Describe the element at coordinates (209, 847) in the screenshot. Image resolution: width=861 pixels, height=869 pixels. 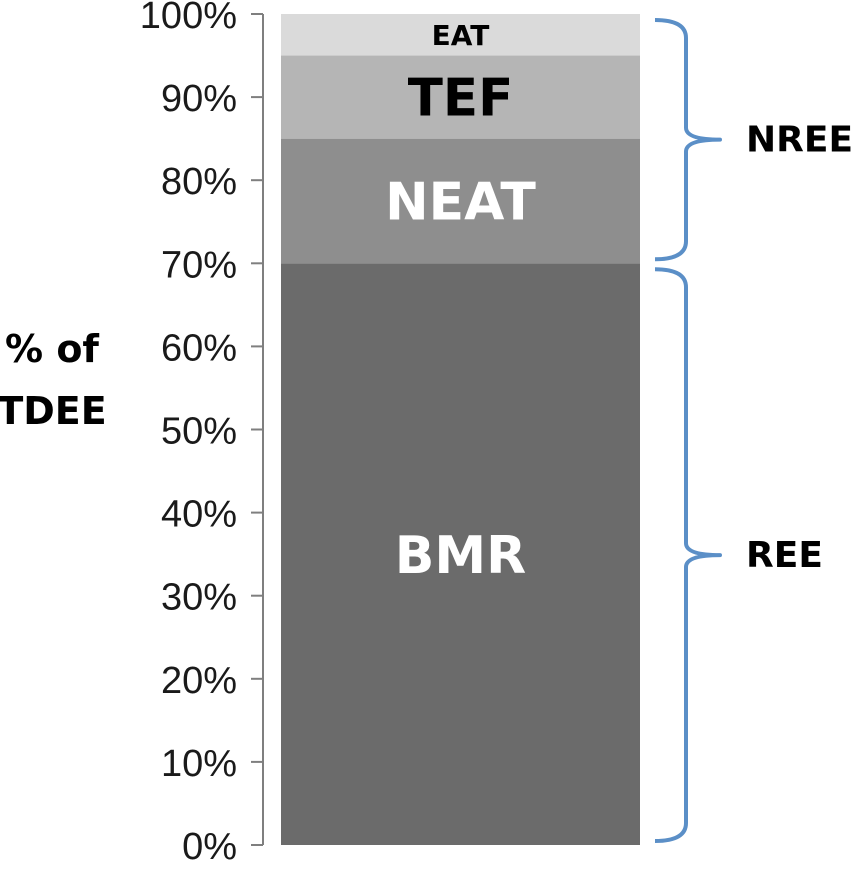
I see `y-tick-label: 0%` at that location.